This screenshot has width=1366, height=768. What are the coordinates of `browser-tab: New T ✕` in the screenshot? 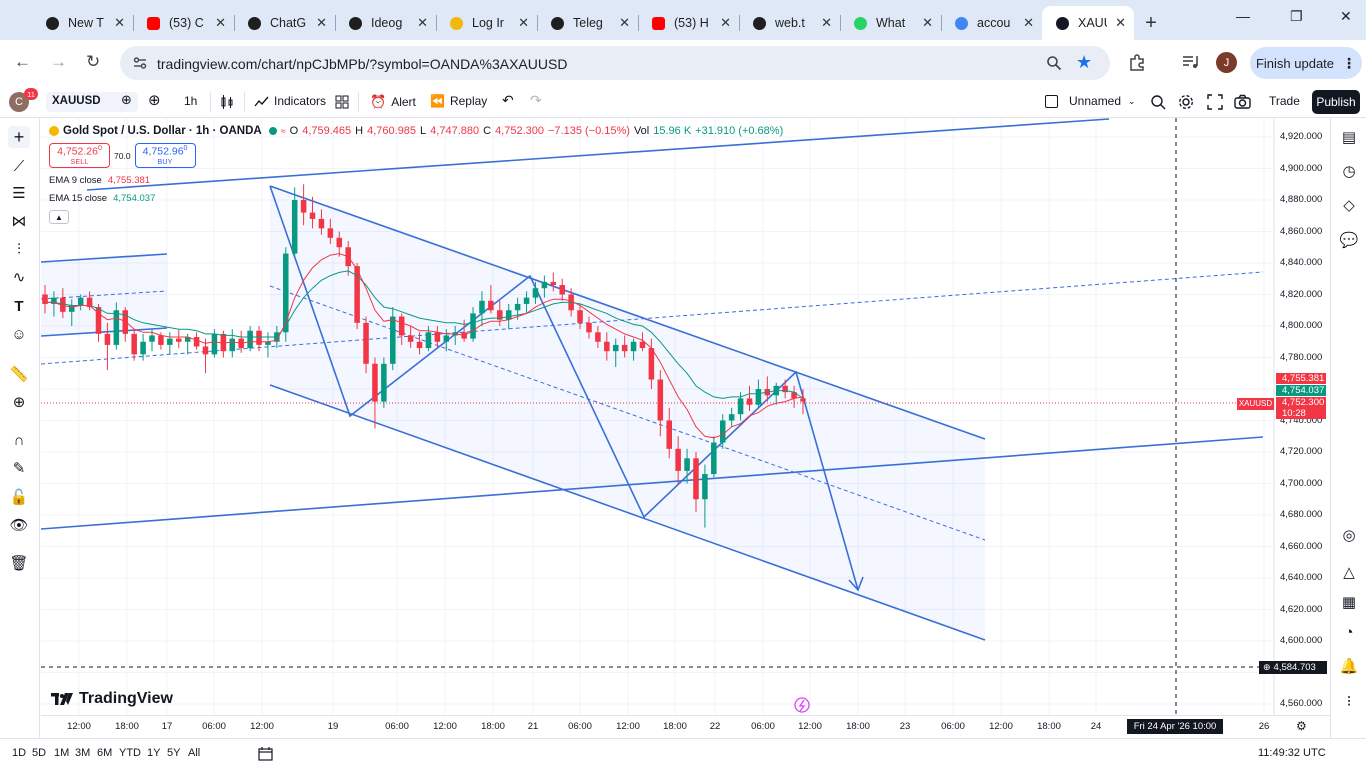 It's located at (82, 23).